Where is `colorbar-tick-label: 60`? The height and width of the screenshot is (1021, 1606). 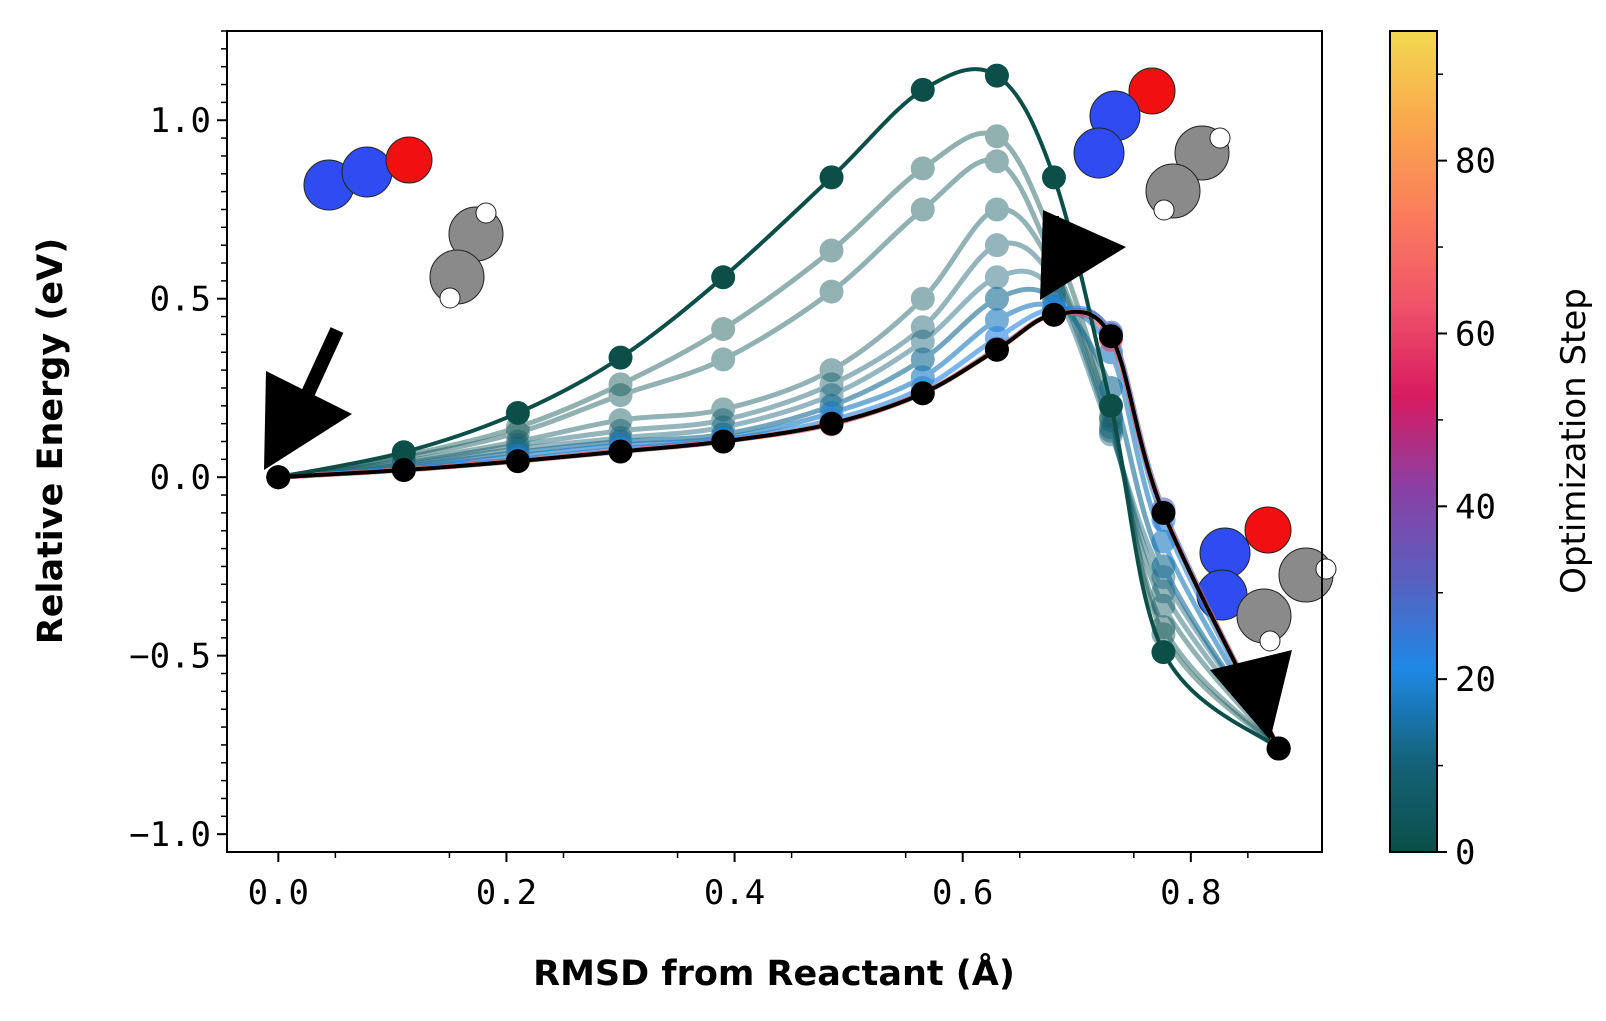 colorbar-tick-label: 60 is located at coordinates (1475, 334).